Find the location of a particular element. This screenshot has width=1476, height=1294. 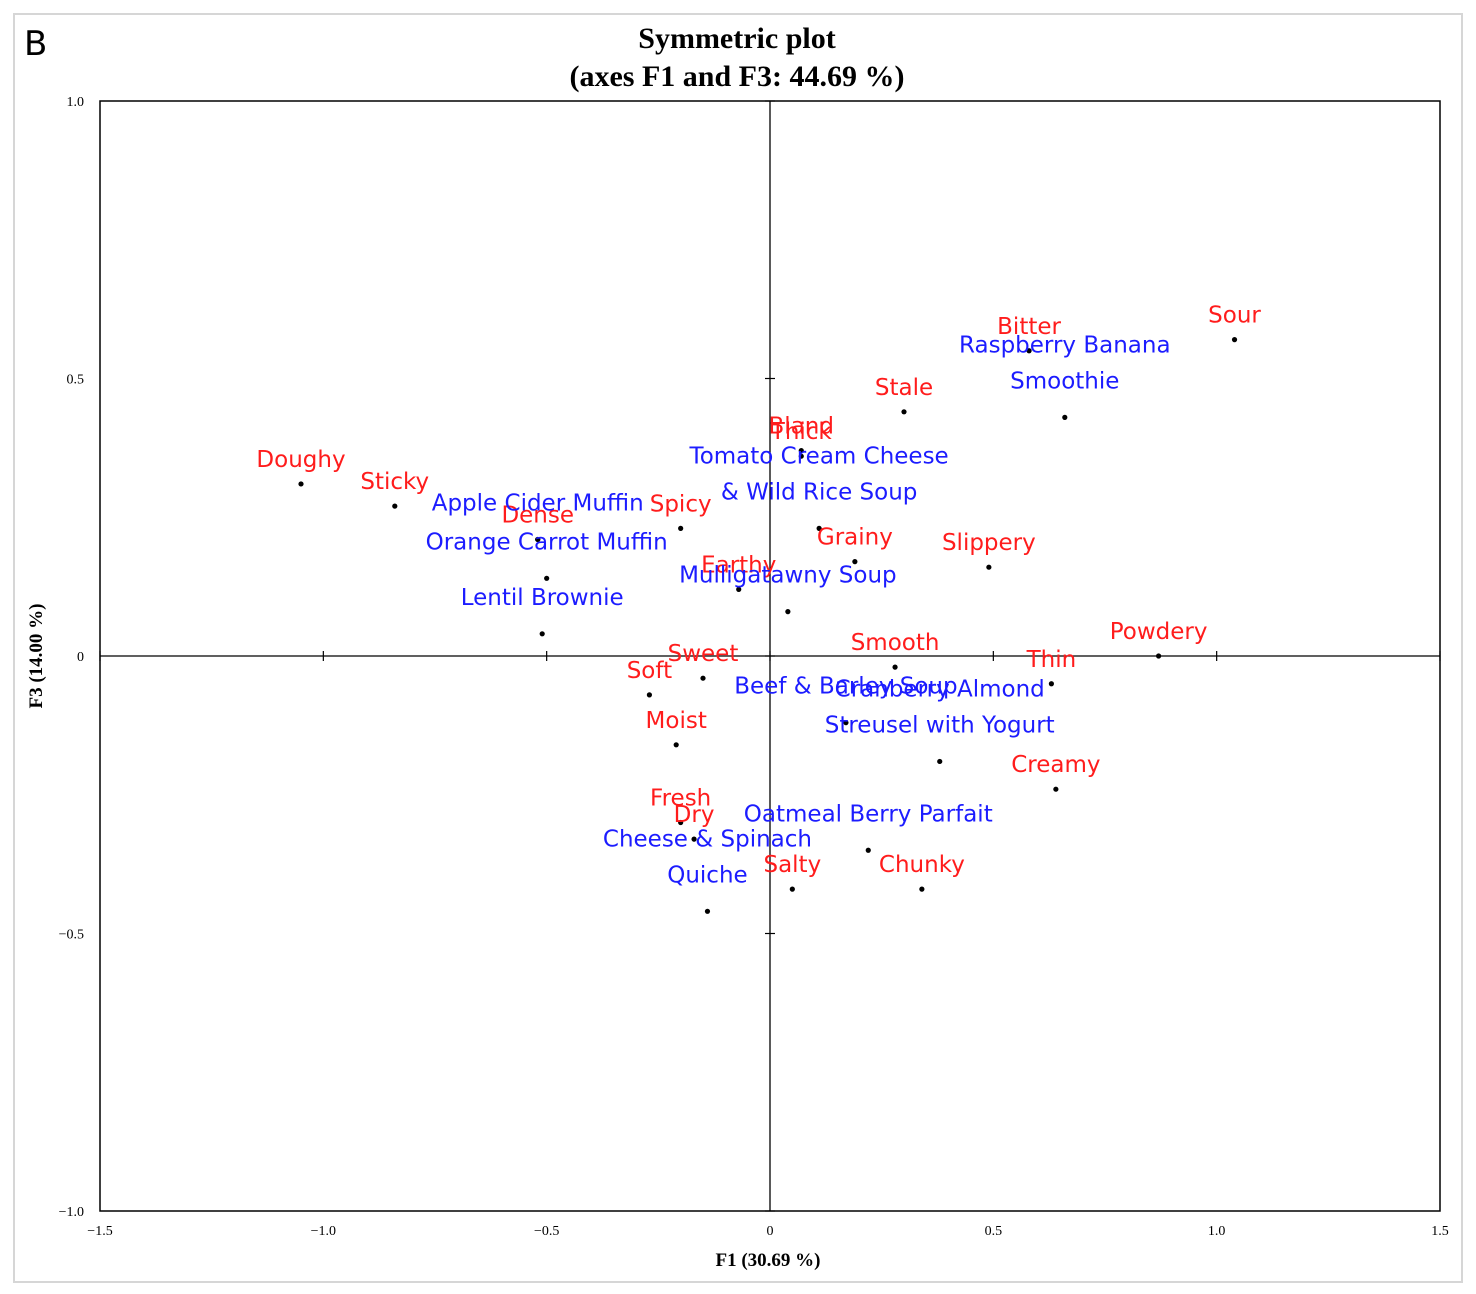

point-salty is located at coordinates (792, 889).